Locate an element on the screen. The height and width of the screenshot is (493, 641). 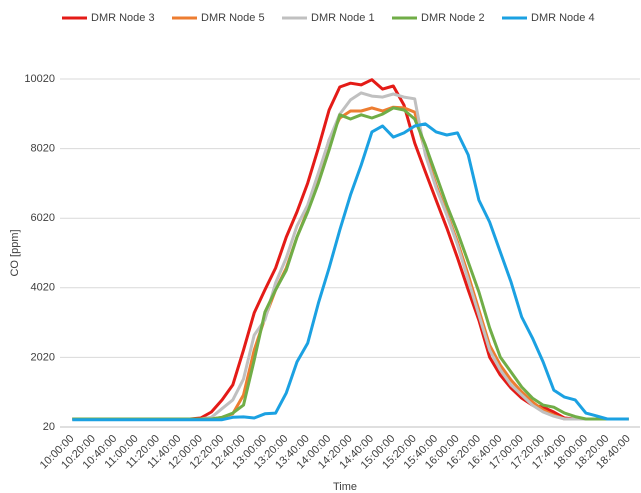
y-tick-label: 6020 is located at coordinates (43, 218).